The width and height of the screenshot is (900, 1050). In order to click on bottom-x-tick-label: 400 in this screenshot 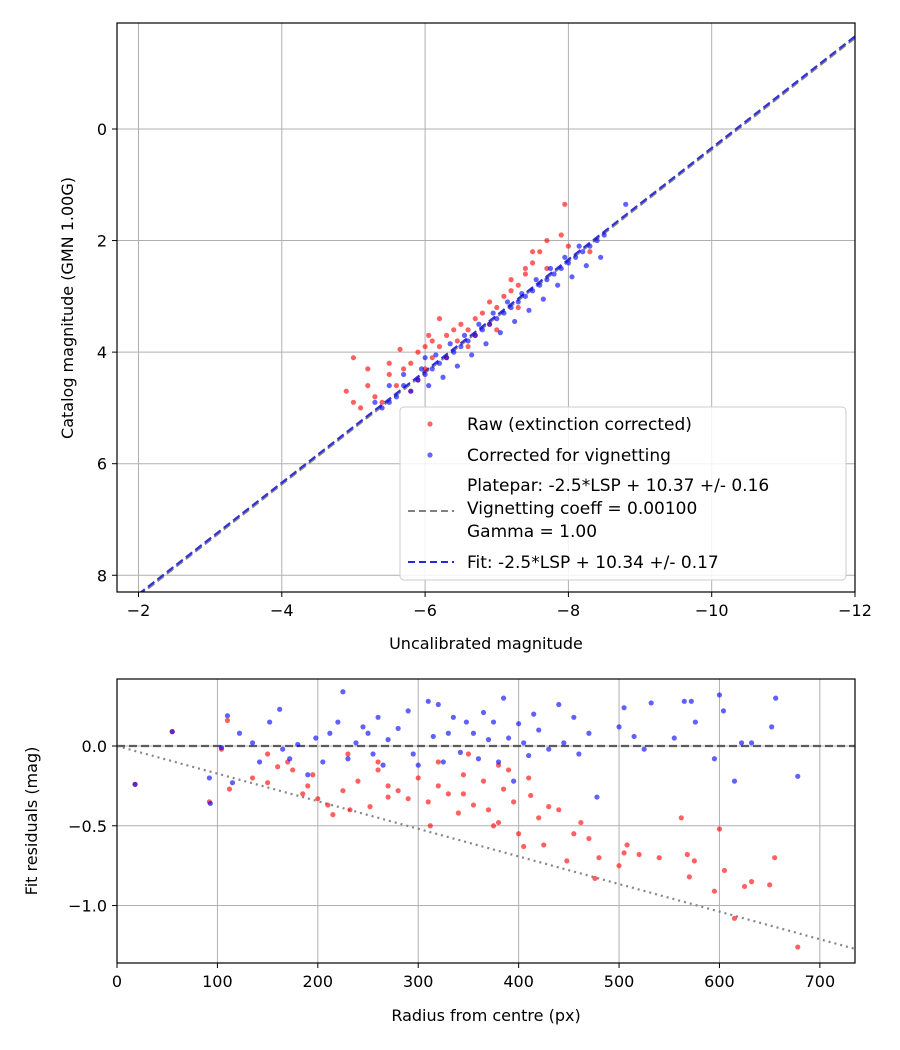, I will do `click(518, 981)`.